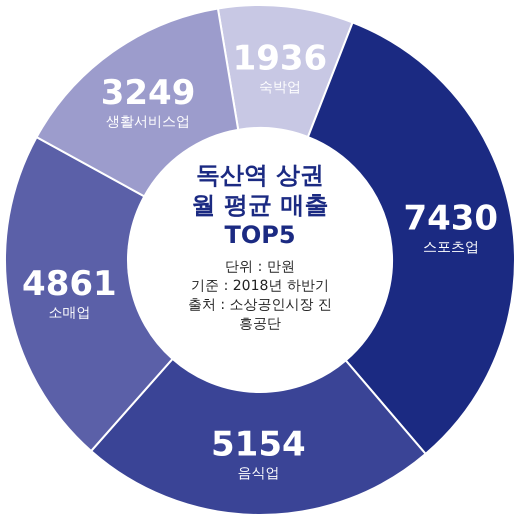  I want to click on text: 기준 : 2018년 하반기, so click(260, 286).